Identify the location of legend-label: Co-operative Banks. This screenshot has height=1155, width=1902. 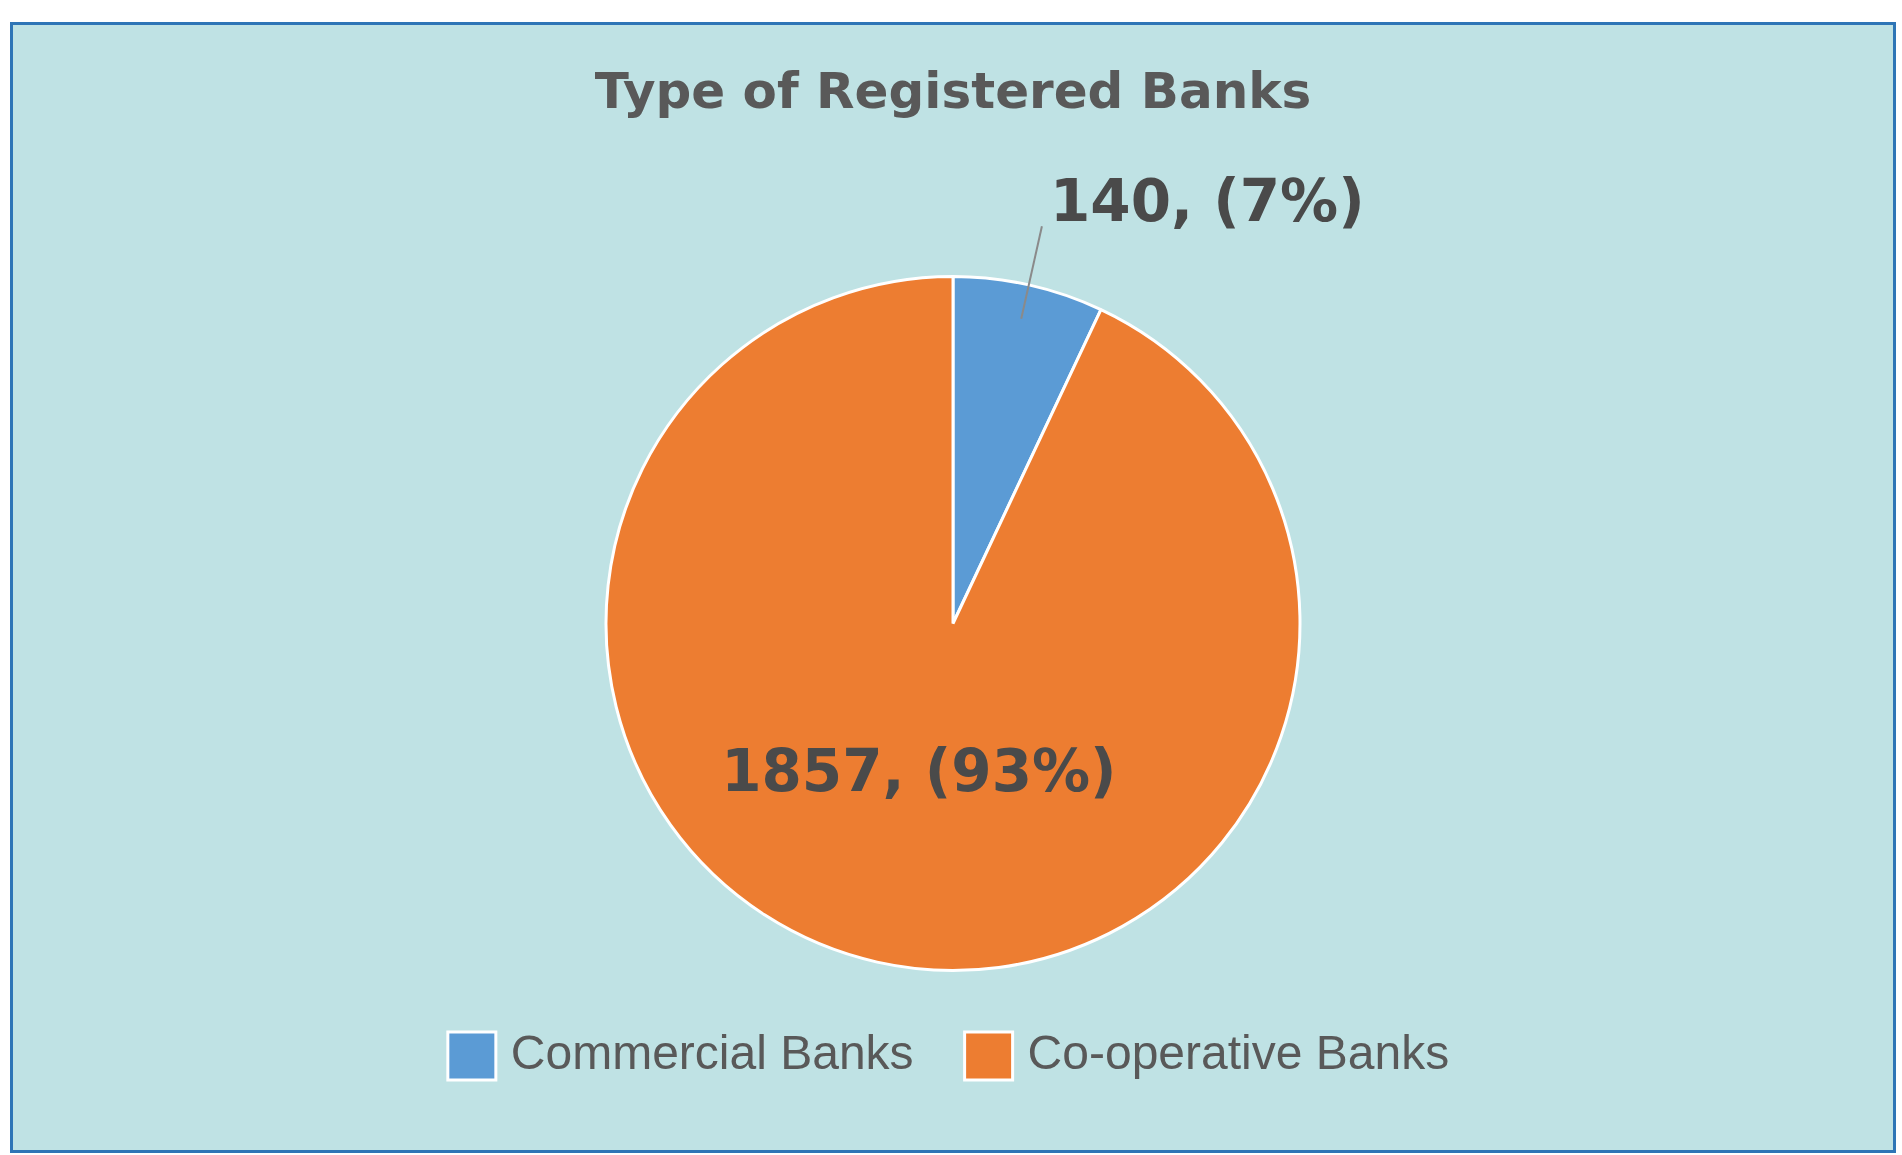
(1238, 1053).